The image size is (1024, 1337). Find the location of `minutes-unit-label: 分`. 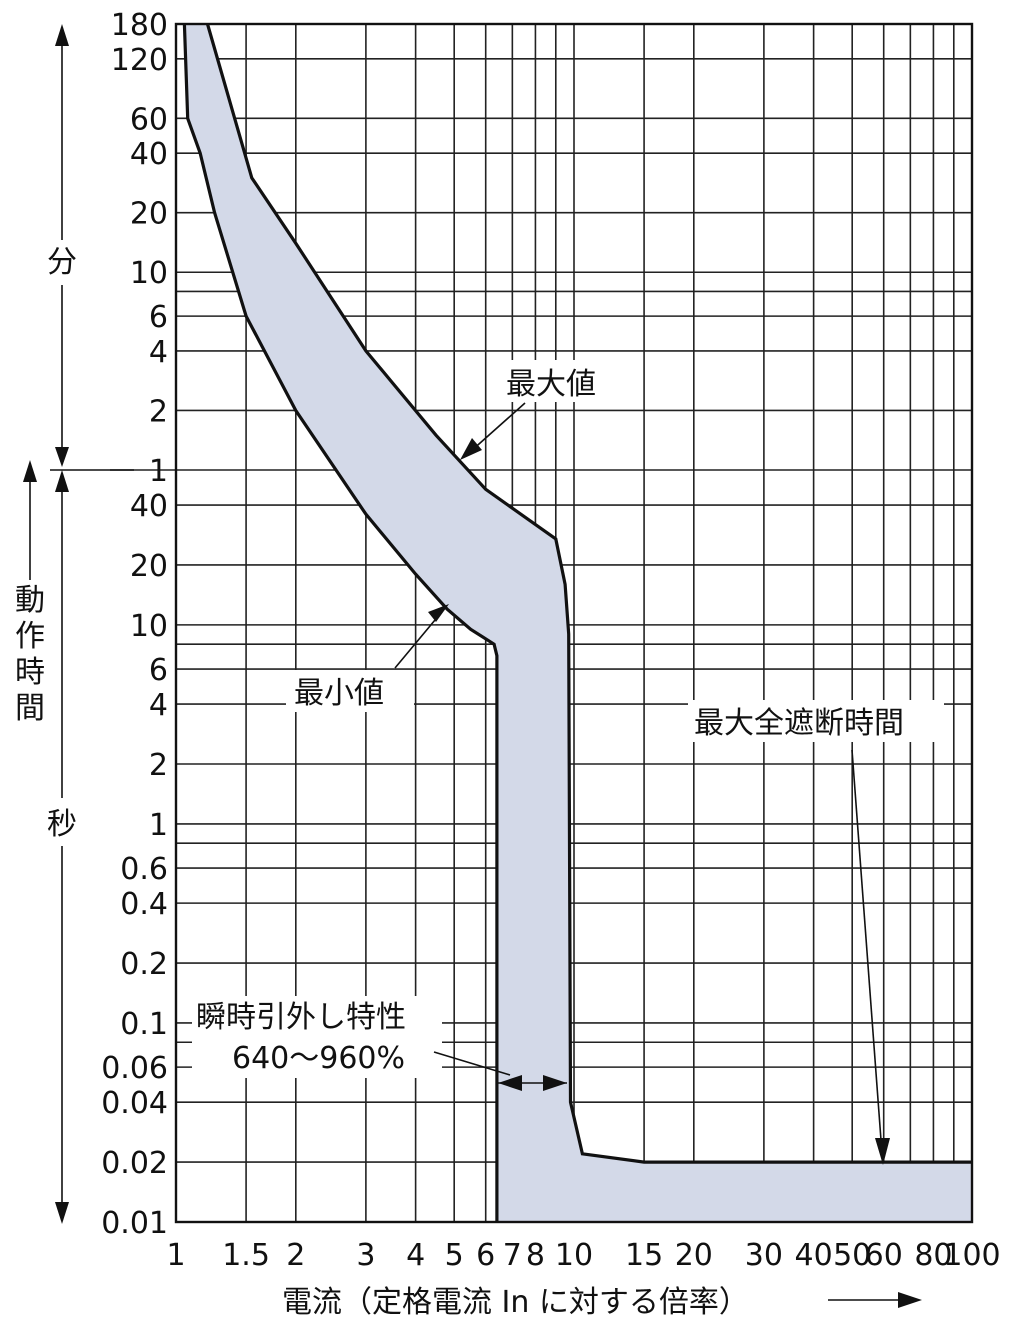

minutes-unit-label: 分 is located at coordinates (62, 262).